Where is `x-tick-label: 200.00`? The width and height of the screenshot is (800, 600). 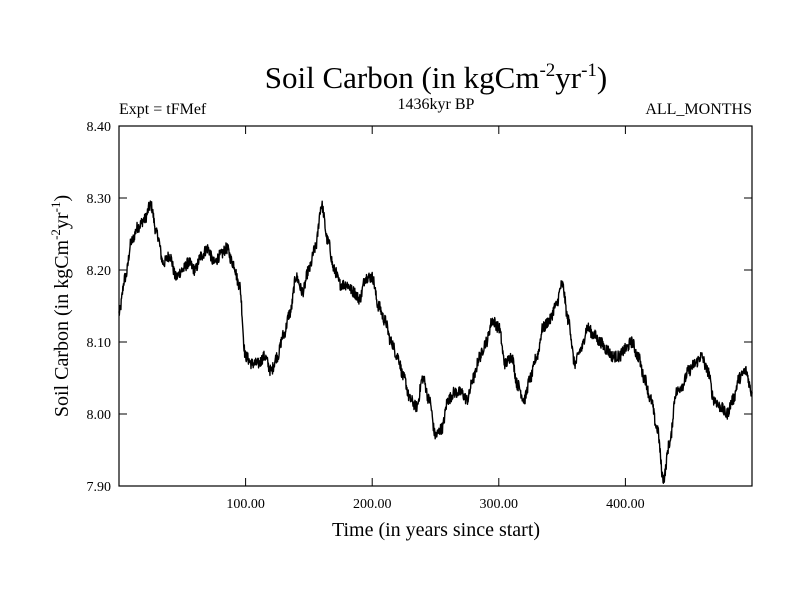 x-tick-label: 200.00 is located at coordinates (372, 504).